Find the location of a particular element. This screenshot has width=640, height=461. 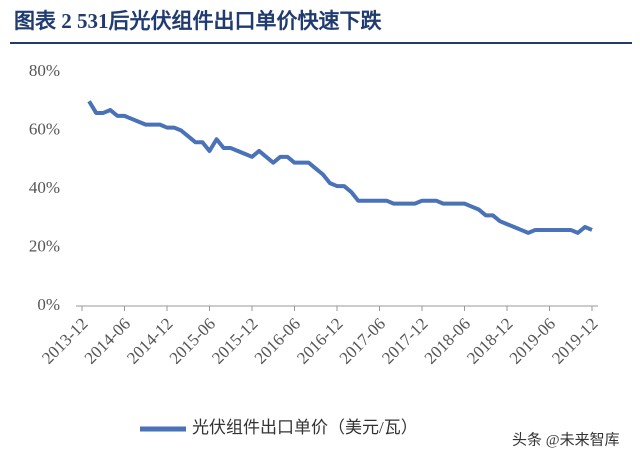

x-tick-label: 2019-12 is located at coordinates (575, 341).